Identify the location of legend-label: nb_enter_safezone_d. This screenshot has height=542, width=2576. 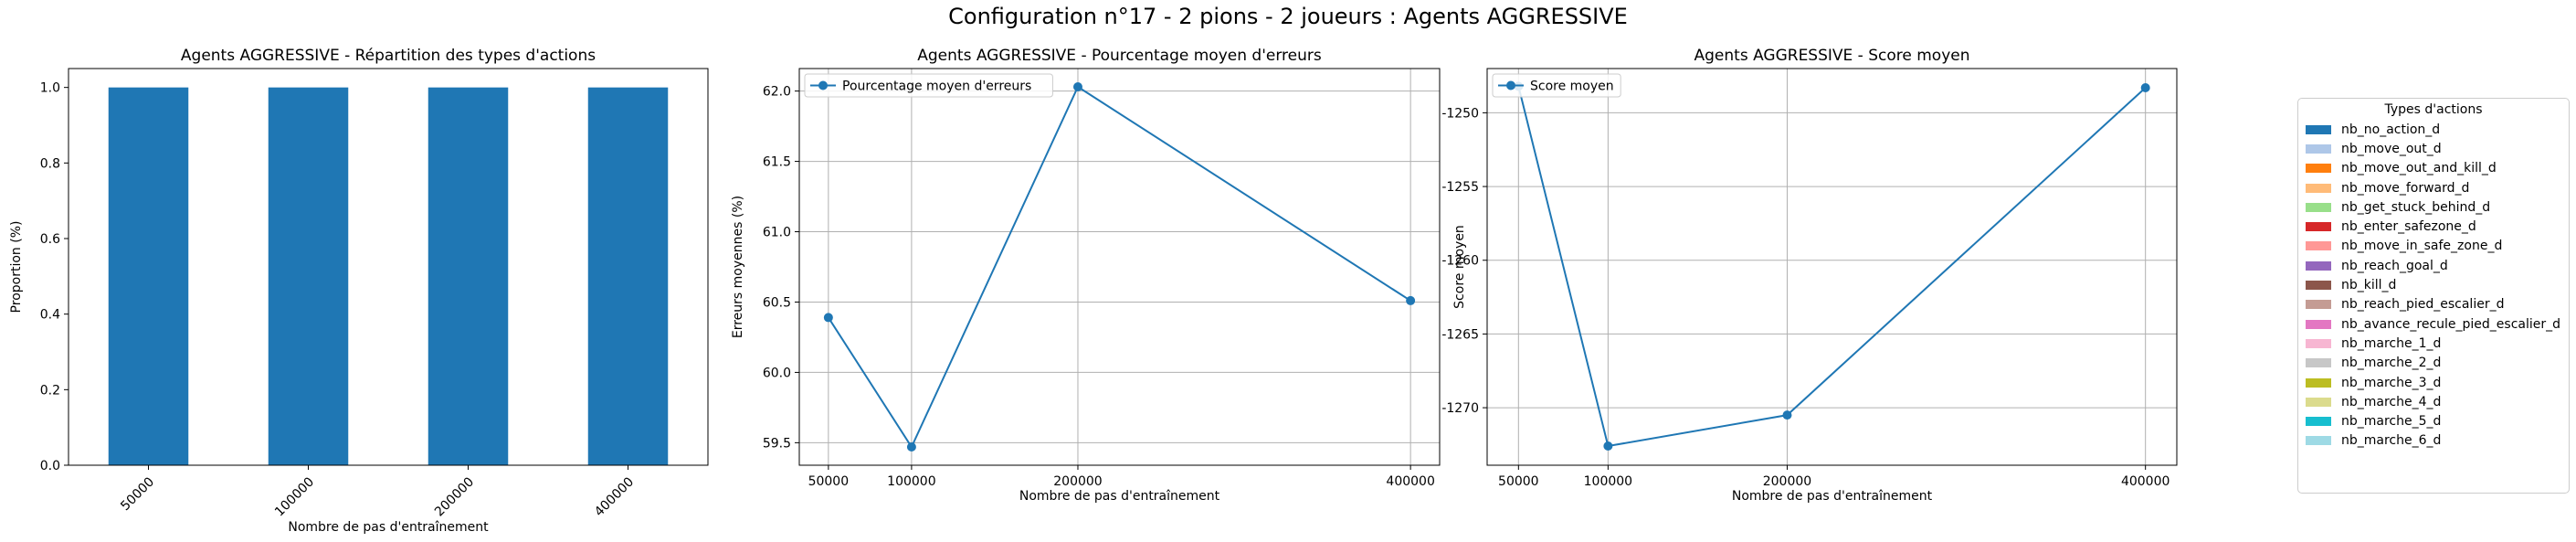
(2408, 227).